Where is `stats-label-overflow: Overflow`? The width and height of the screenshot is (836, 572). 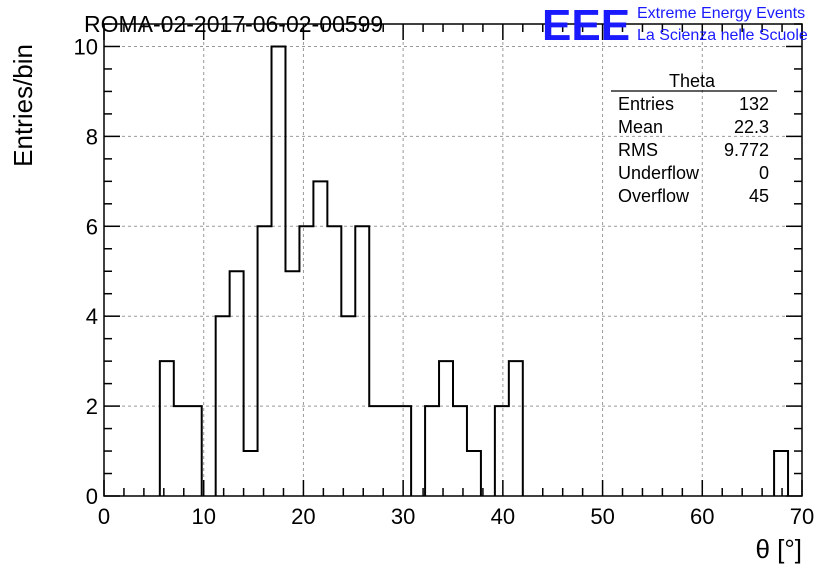
stats-label-overflow: Overflow is located at coordinates (654, 196).